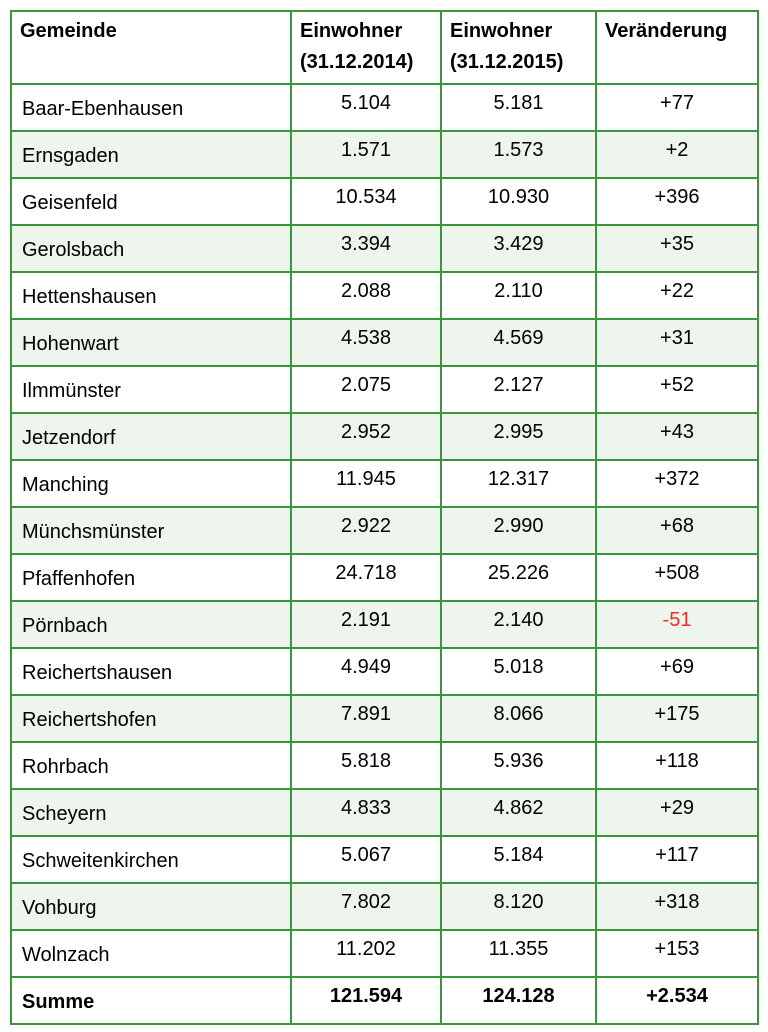 The width and height of the screenshot is (768, 1032). Describe the element at coordinates (677, 248) in the screenshot. I see `veraenderung-cell: +35` at that location.